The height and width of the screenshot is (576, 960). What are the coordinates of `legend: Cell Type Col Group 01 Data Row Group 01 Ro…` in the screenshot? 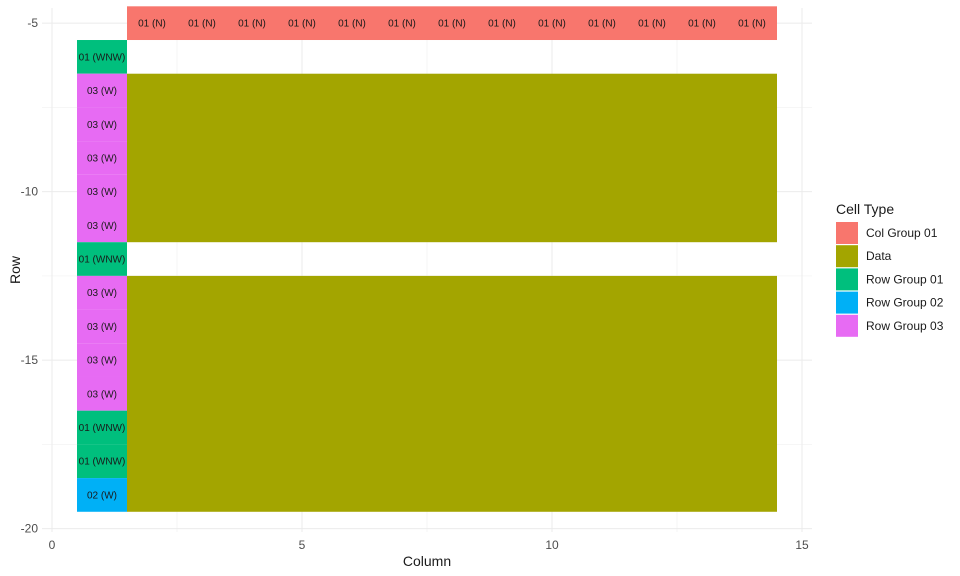 It's located at (890, 269).